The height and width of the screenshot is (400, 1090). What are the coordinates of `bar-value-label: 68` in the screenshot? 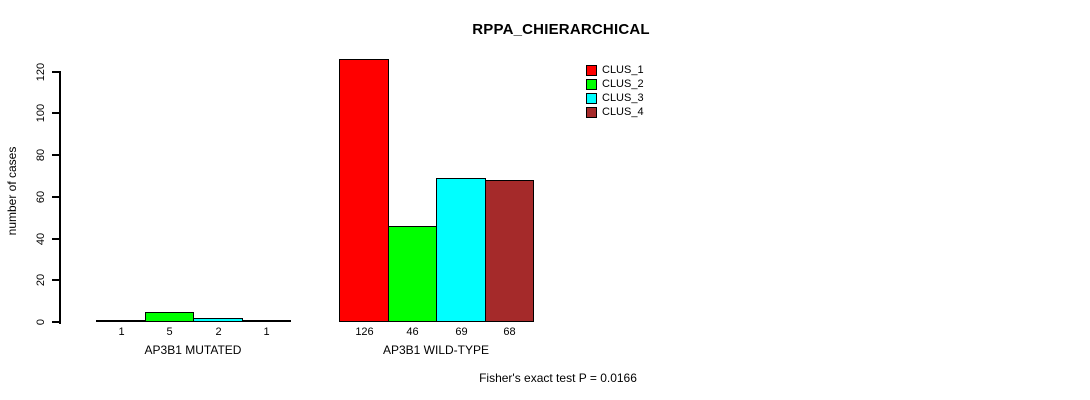 It's located at (509, 332).